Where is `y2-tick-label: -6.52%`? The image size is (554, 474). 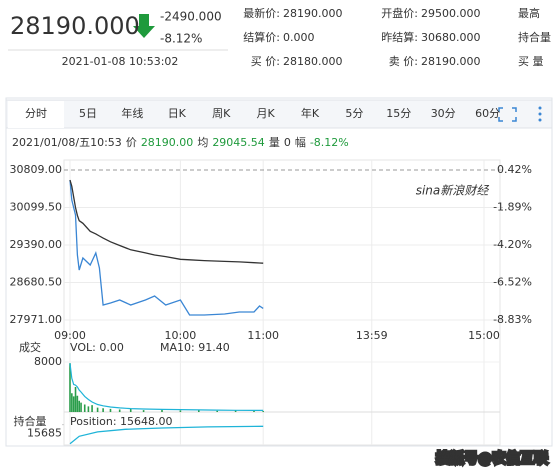
y2-tick-label: -6.52% is located at coordinates (512, 282).